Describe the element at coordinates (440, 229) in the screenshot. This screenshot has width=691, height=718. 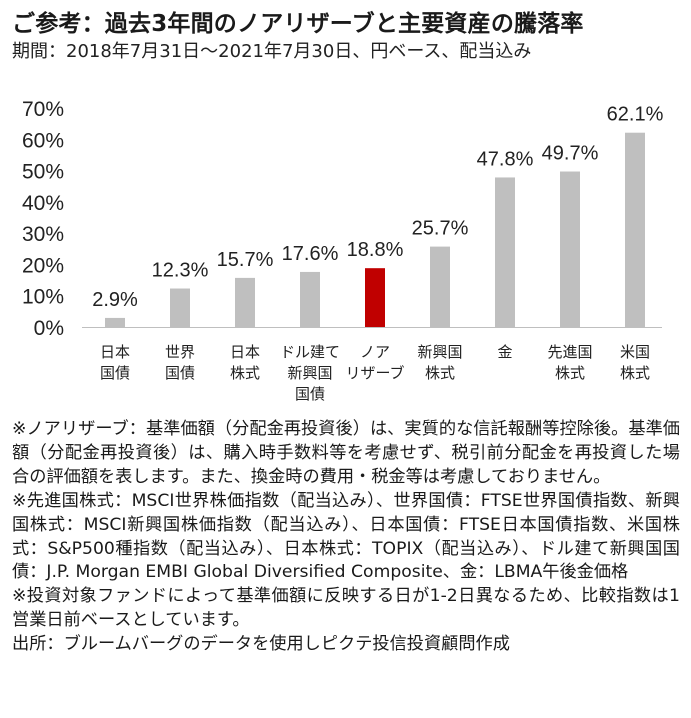
I see `data-label: 25.7%` at that location.